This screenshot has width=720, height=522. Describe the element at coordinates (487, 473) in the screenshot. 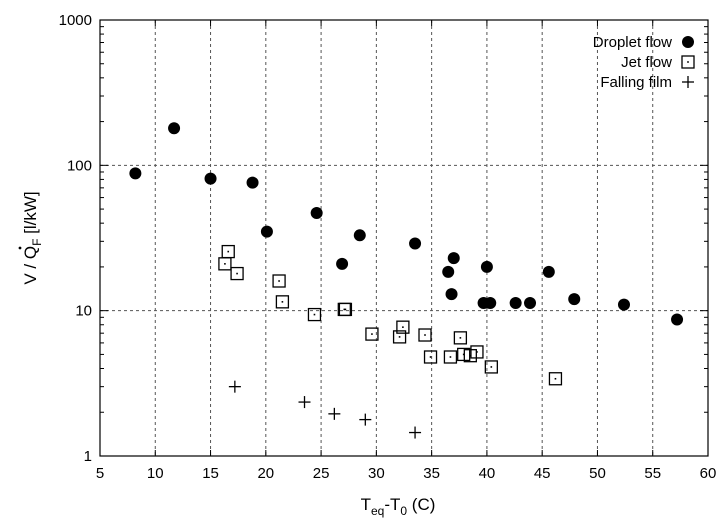

I see `x-tick-label: 40` at that location.